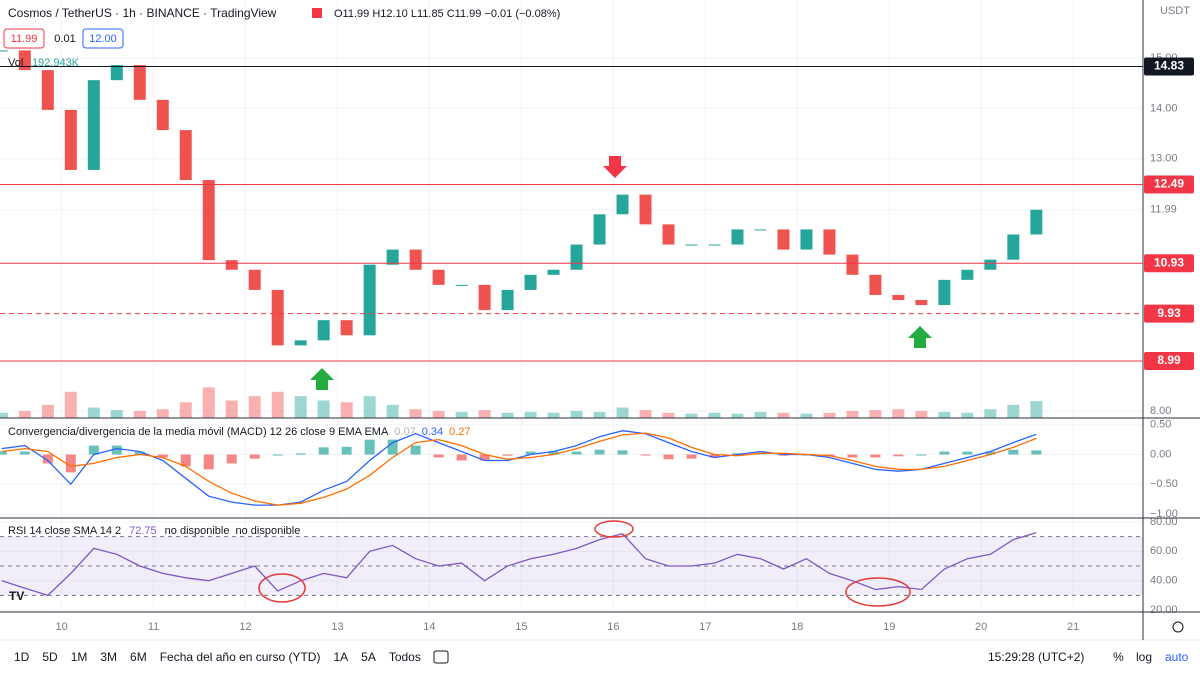  I want to click on range-button: 3M, so click(108, 657).